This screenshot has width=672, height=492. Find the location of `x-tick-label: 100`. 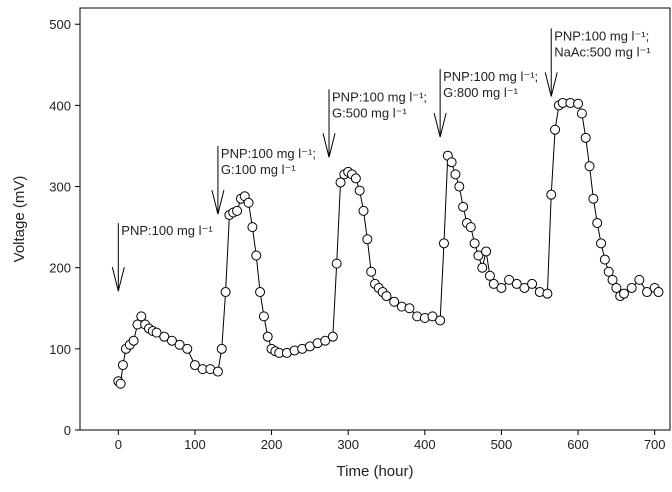

x-tick-label: 100 is located at coordinates (195, 444).